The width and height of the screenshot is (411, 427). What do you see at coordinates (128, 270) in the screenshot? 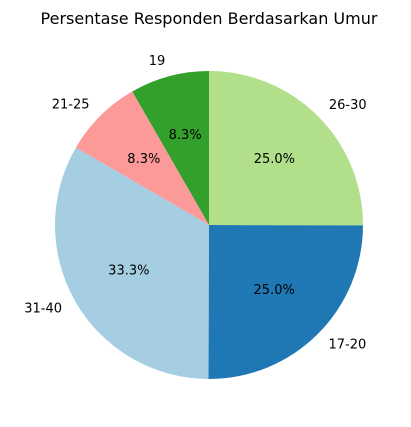
I see `slice-percentage-label: 33.3%` at bounding box center [128, 270].